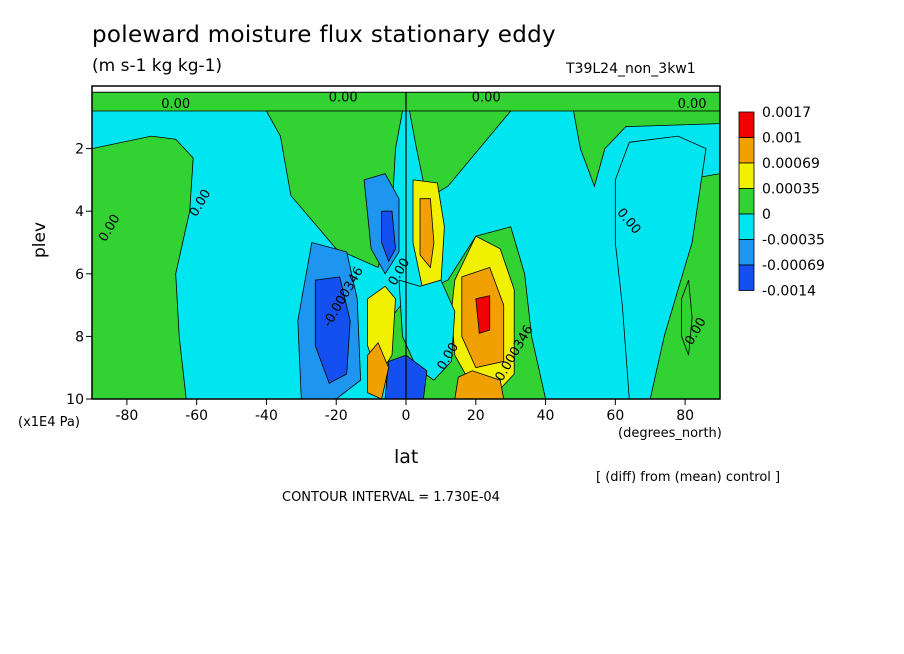 The image size is (904, 654). What do you see at coordinates (343, 98) in the screenshot?
I see `contour-label-1: 0.00` at bounding box center [343, 98].